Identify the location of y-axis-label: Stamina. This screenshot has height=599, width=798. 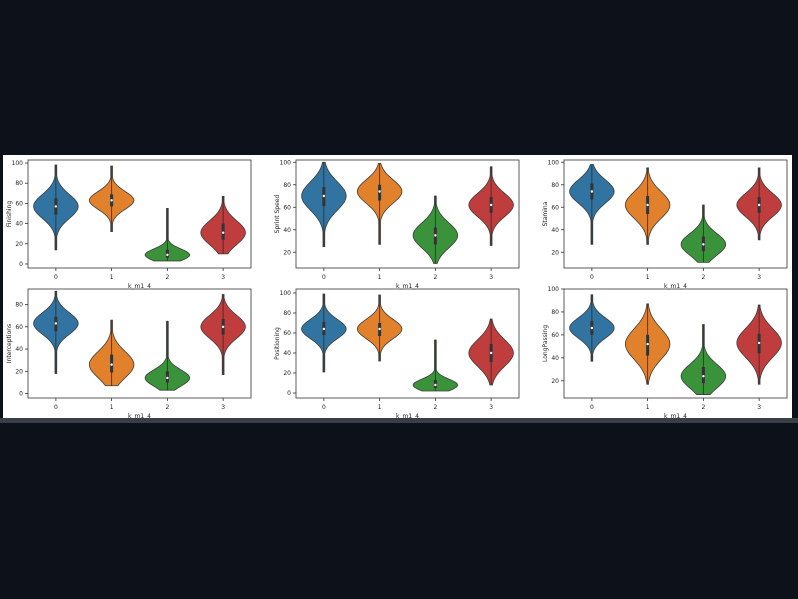
(545, 213).